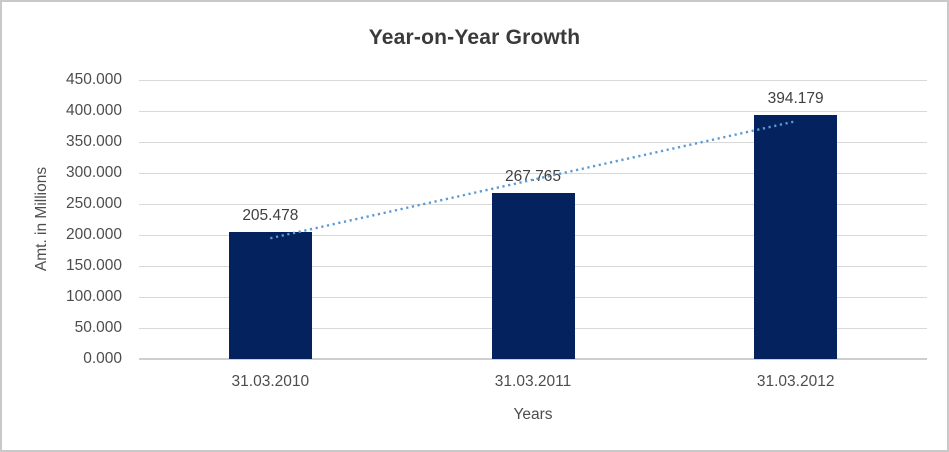 The width and height of the screenshot is (949, 452). Describe the element at coordinates (533, 381) in the screenshot. I see `x-tick-label: 31.03.2011` at that location.